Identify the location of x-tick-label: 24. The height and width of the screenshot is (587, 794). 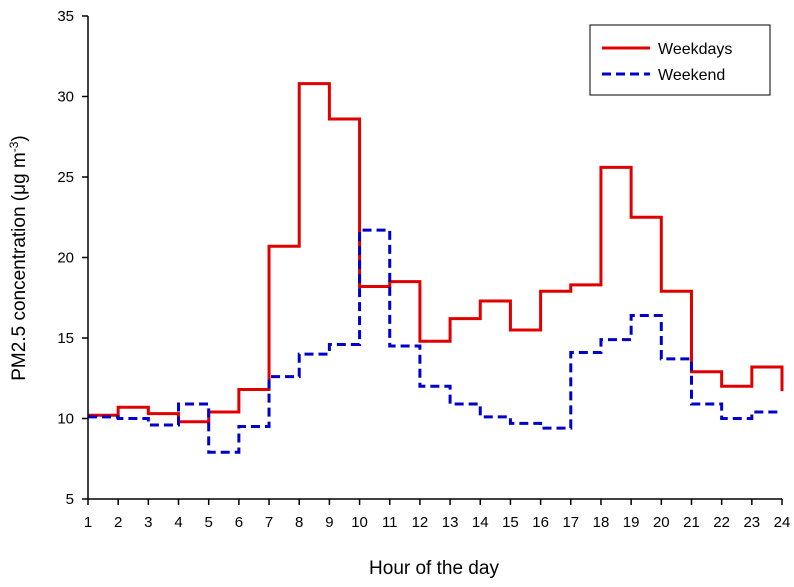
(782, 522).